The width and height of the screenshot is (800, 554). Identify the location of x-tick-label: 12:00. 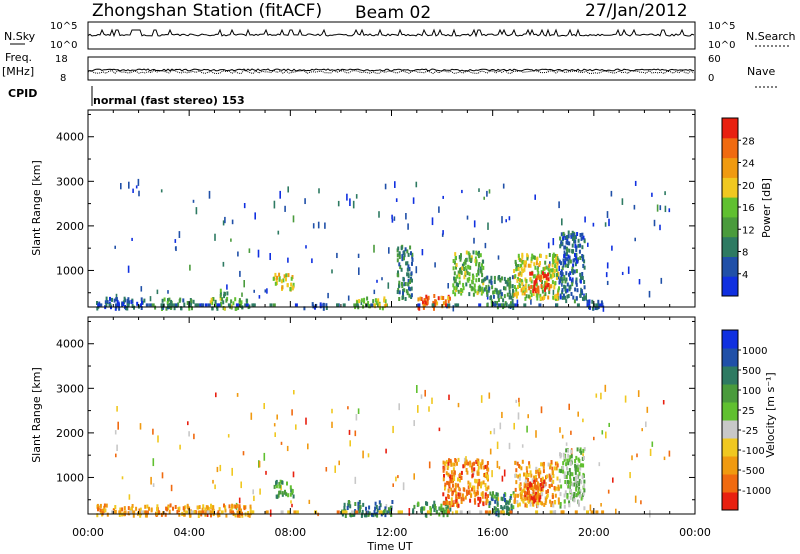
(392, 532).